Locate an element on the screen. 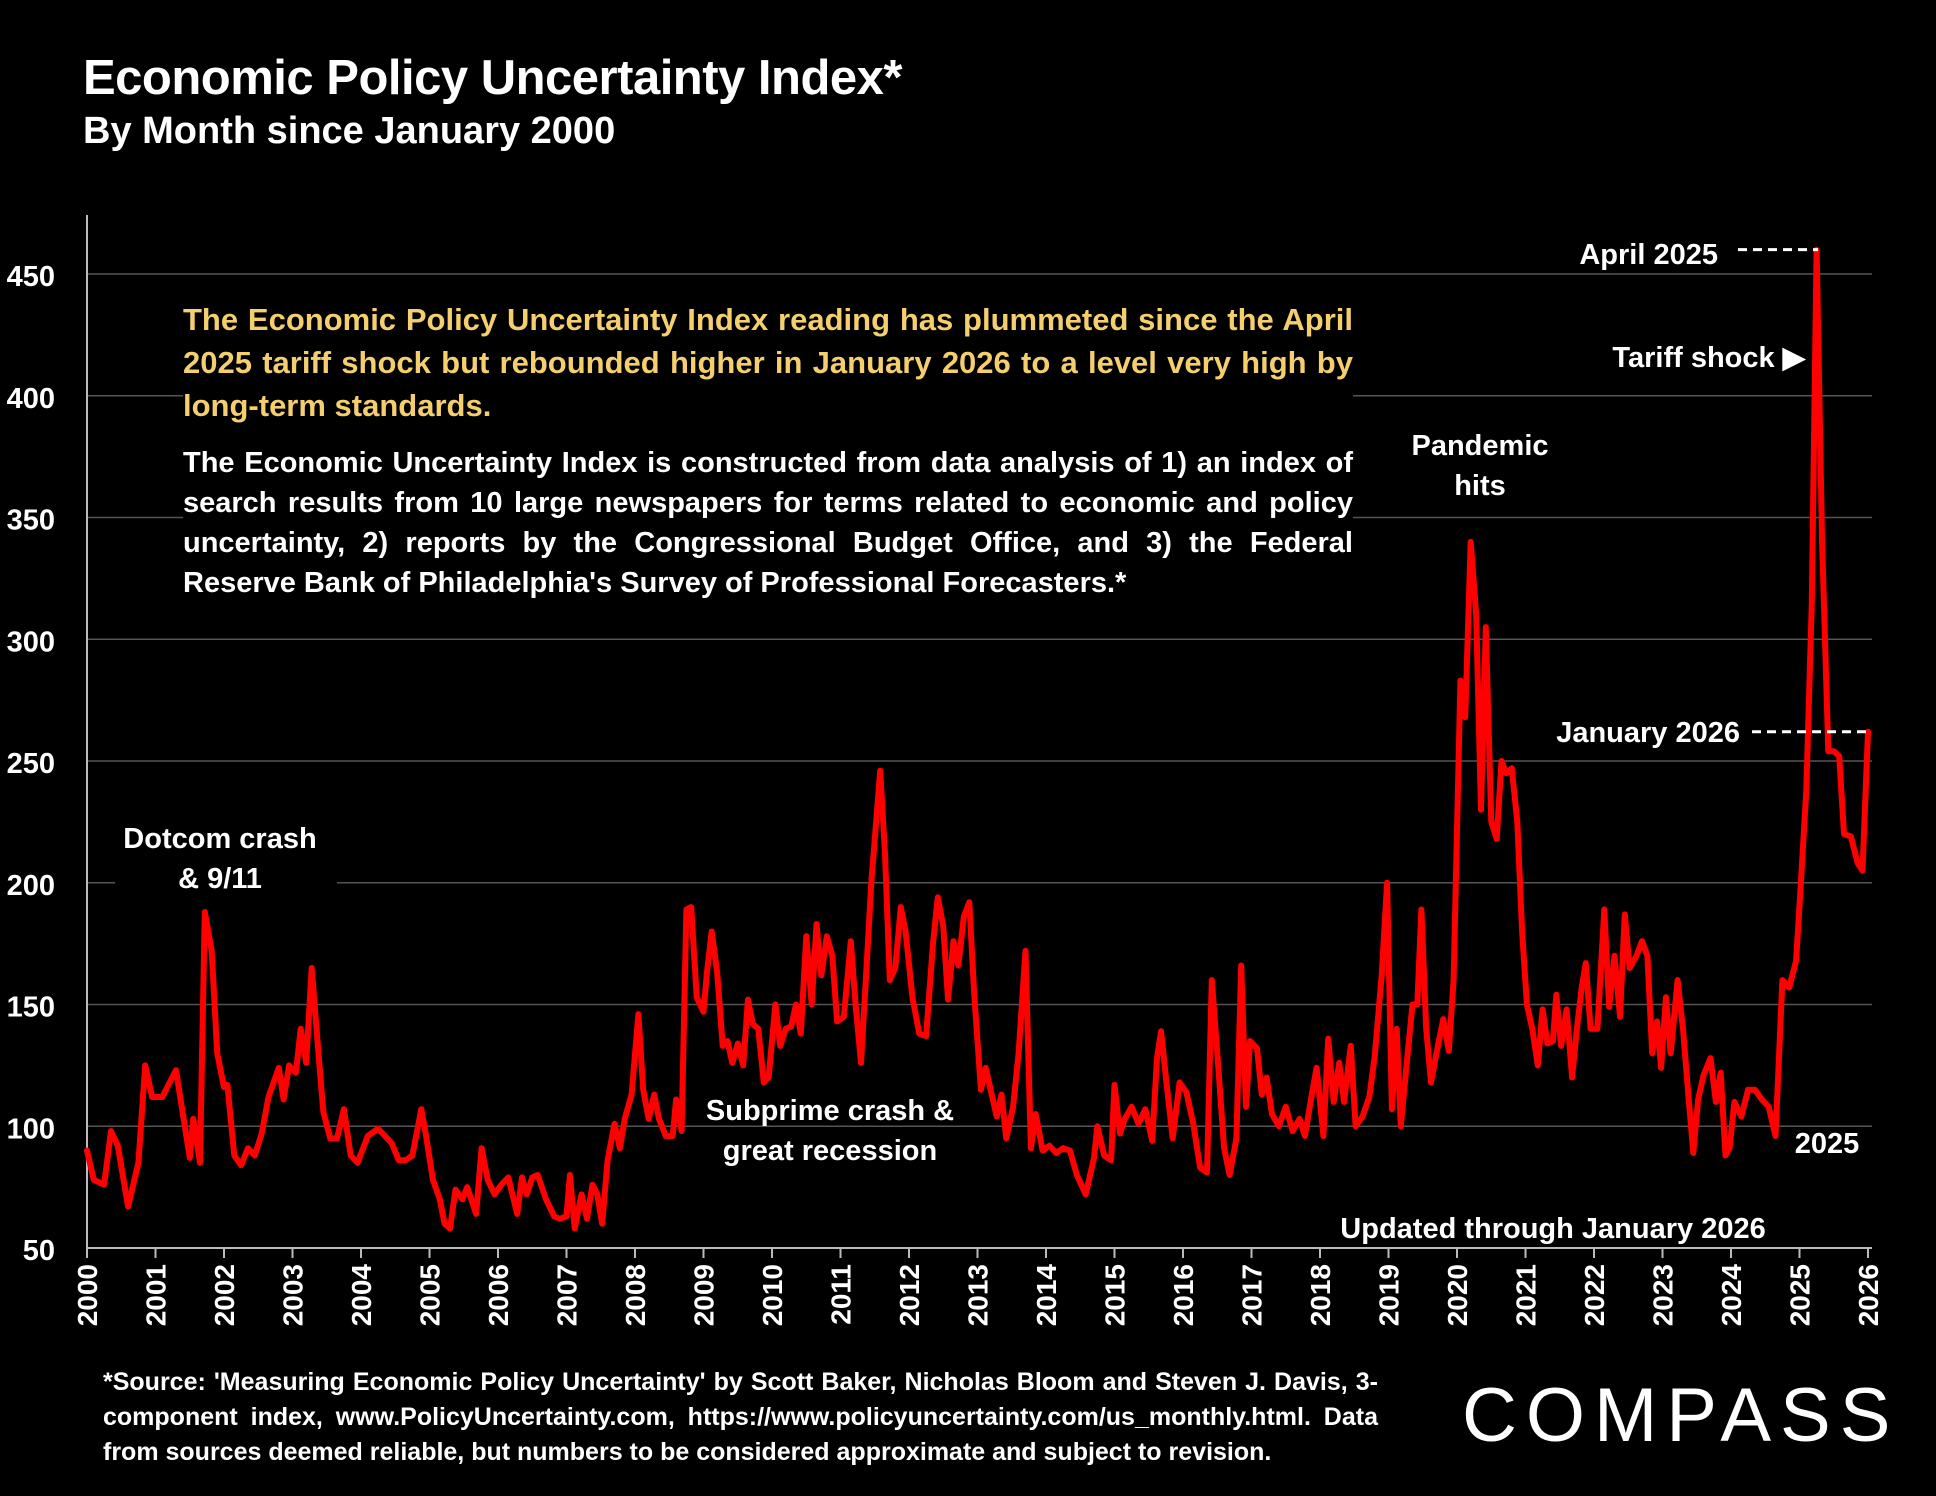  chart-title: Economic Policy Uncertainty Index* is located at coordinates (492, 78).